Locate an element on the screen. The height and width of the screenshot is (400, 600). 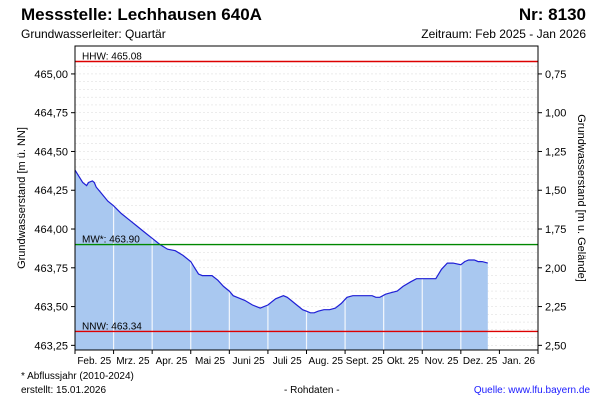
created-date: erstellt: 15.01.2026 is located at coordinates (64, 390).